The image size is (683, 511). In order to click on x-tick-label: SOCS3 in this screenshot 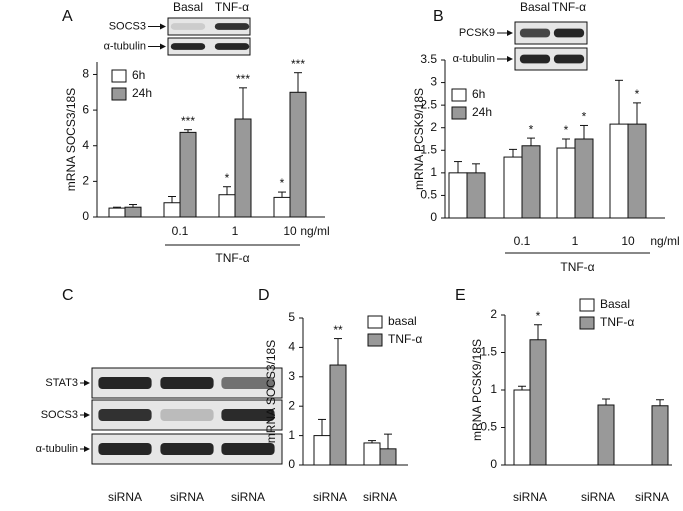, I will do `click(598, 510)`.